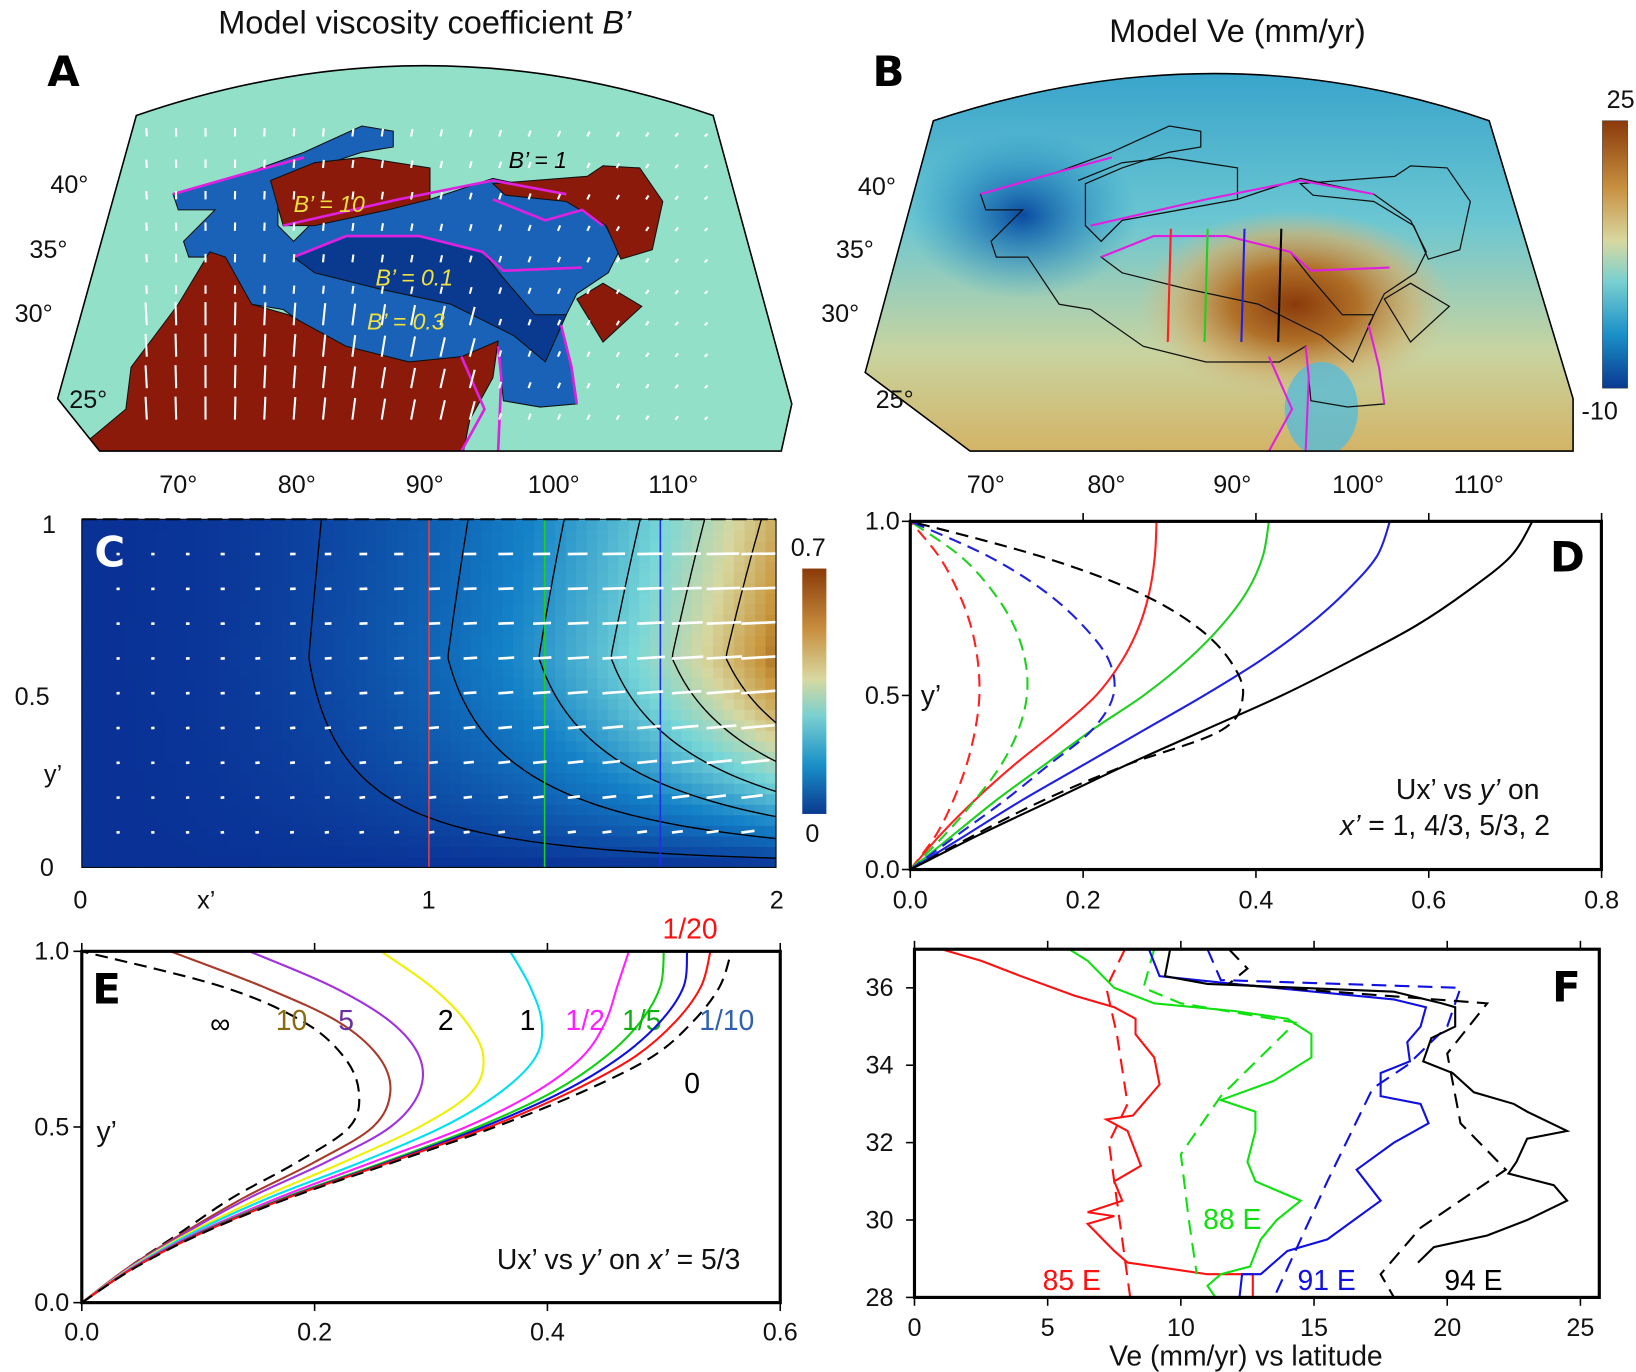  Describe the element at coordinates (880, 1143) in the screenshot. I see `y-tick-label: 32` at that location.